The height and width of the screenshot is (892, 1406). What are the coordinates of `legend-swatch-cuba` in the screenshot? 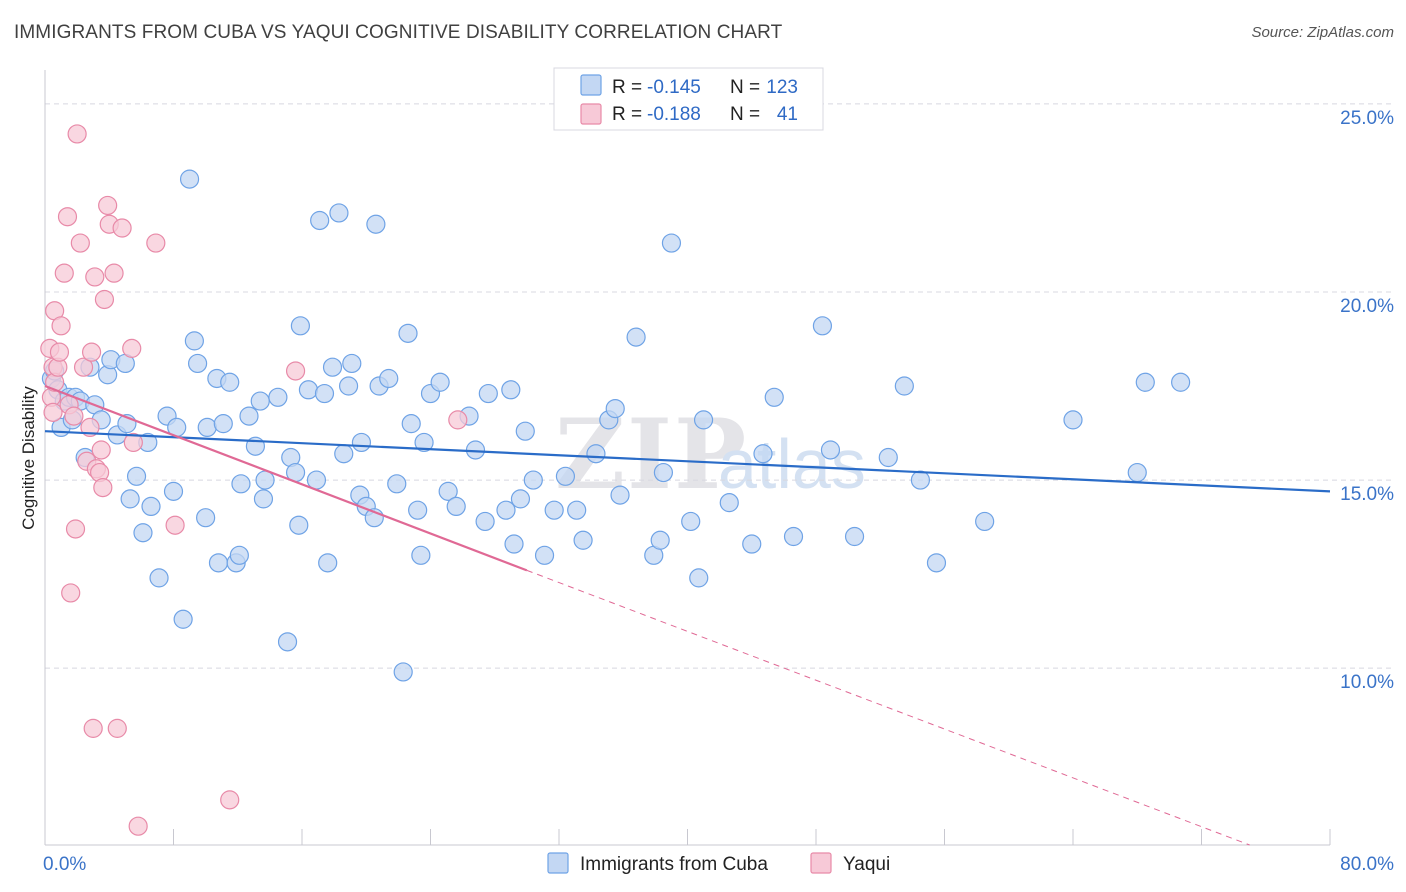 It's located at (558, 863).